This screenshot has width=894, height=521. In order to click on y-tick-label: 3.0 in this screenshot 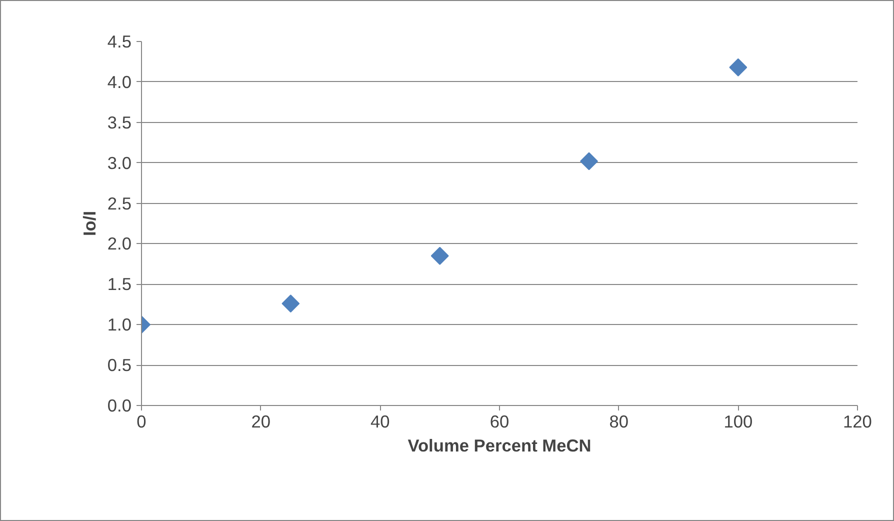, I will do `click(119, 162)`.